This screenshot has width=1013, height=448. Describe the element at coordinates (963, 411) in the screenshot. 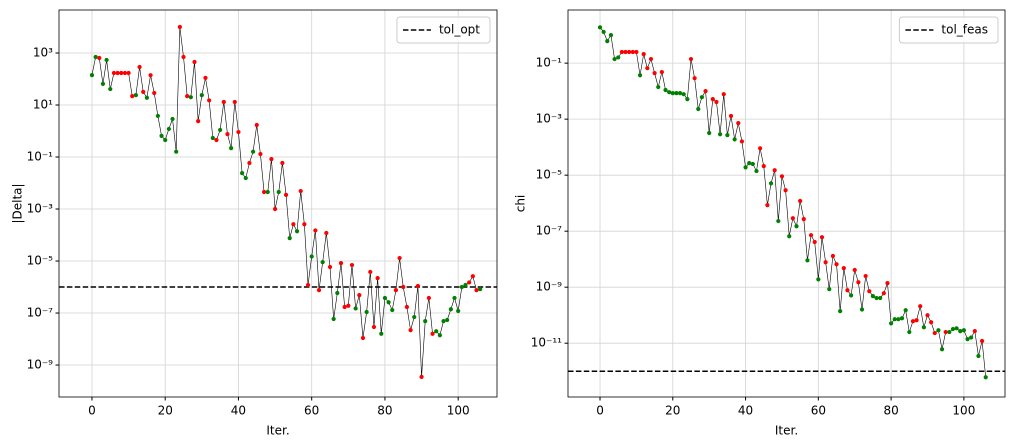

I see `x-tick-label: 100` at that location.